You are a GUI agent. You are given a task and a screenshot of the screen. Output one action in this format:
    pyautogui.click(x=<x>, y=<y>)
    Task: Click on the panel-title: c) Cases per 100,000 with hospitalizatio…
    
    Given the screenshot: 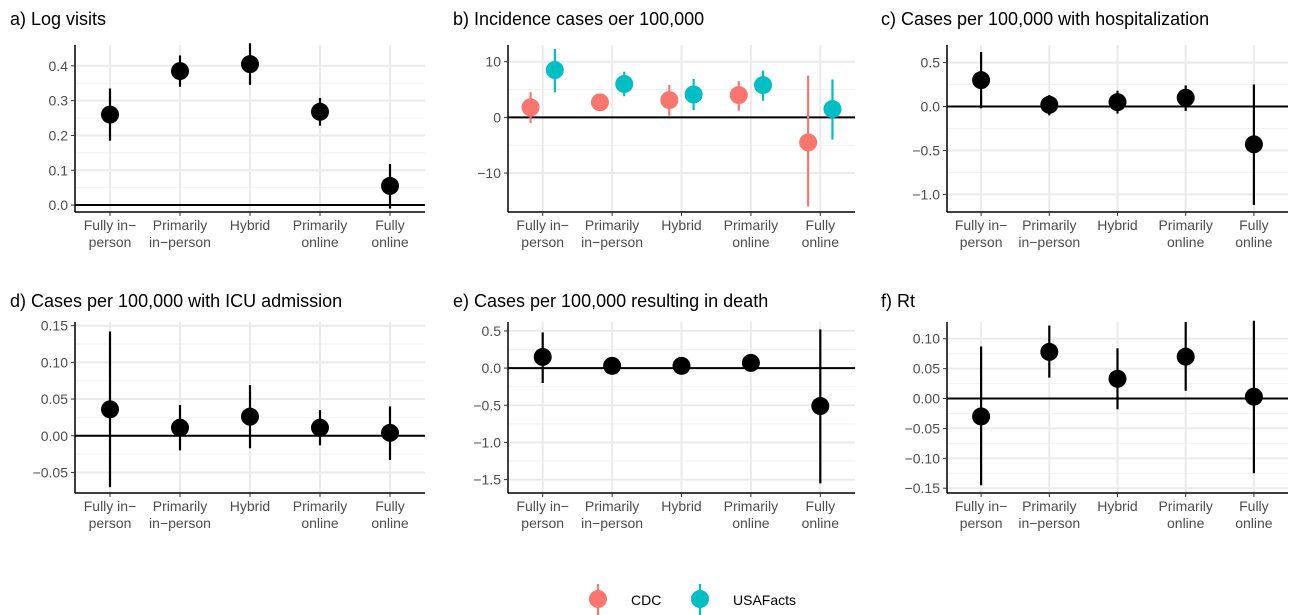 What is the action you would take?
    pyautogui.click(x=1045, y=19)
    